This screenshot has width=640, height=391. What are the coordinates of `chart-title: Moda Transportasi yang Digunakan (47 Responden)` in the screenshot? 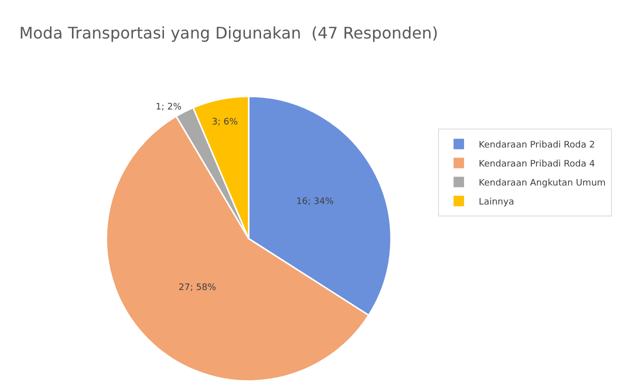 It's located at (228, 33).